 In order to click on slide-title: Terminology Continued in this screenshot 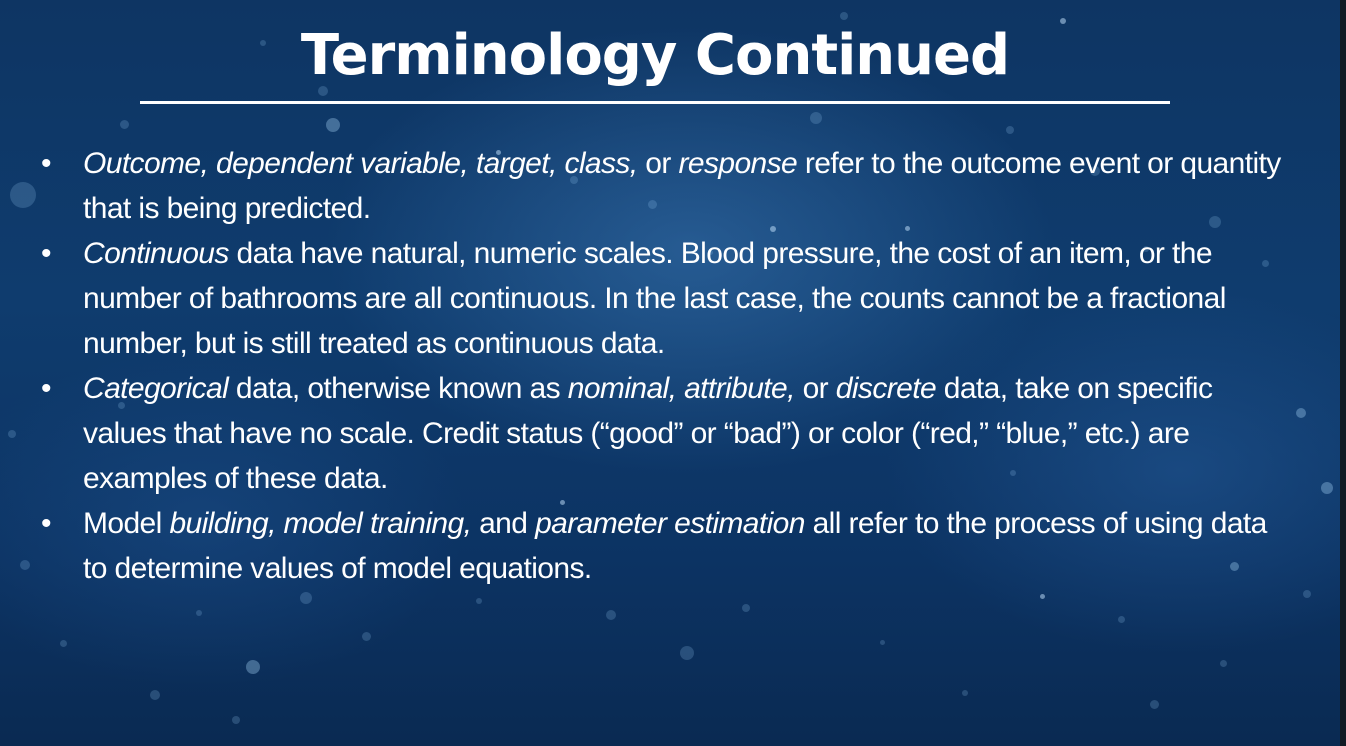, I will do `click(655, 55)`.